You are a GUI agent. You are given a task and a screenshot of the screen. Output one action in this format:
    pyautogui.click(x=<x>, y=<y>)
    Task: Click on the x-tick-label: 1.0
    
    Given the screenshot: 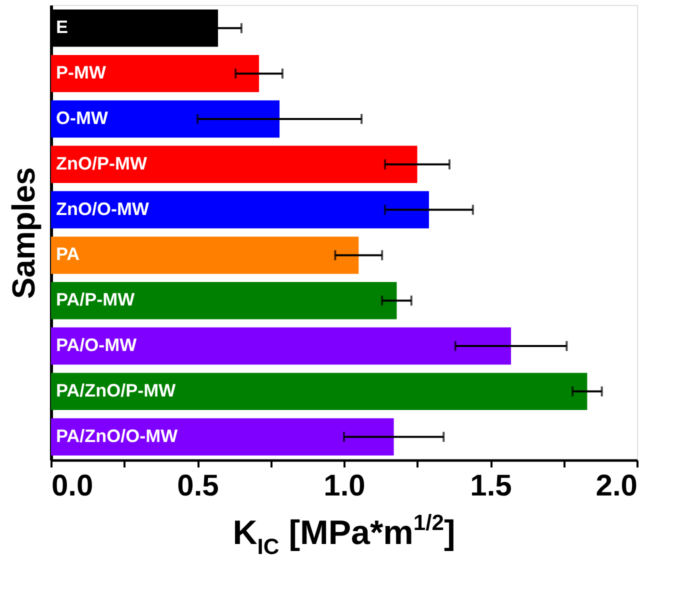 What is the action you would take?
    pyautogui.click(x=345, y=486)
    